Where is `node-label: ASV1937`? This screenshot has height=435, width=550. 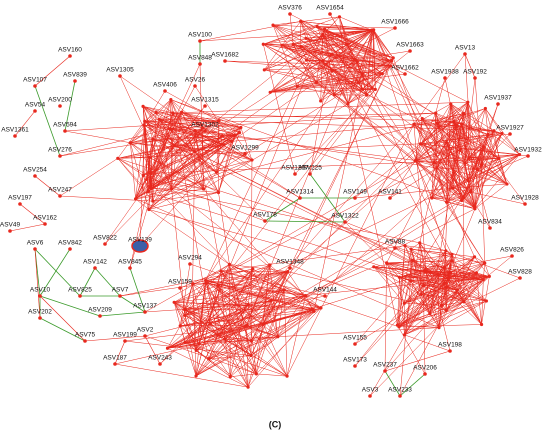 node-label: ASV1937 is located at coordinates (498, 98).